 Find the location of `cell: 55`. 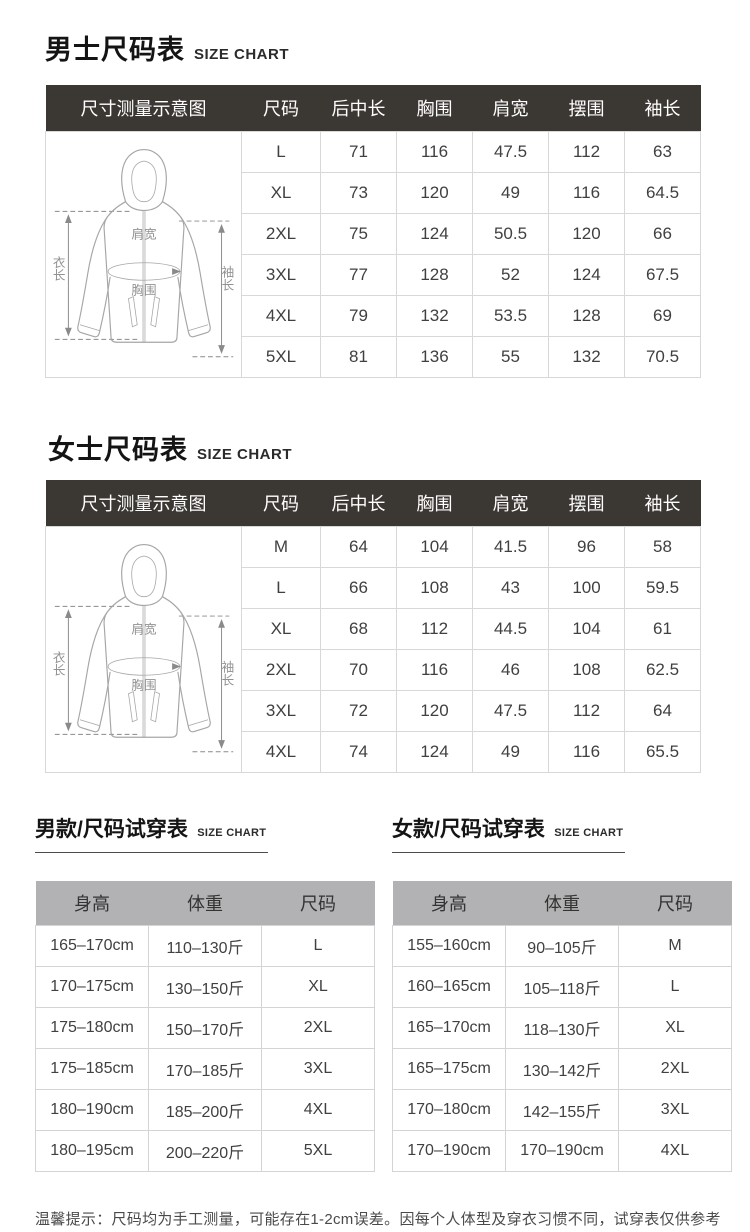

cell: 55 is located at coordinates (510, 357).